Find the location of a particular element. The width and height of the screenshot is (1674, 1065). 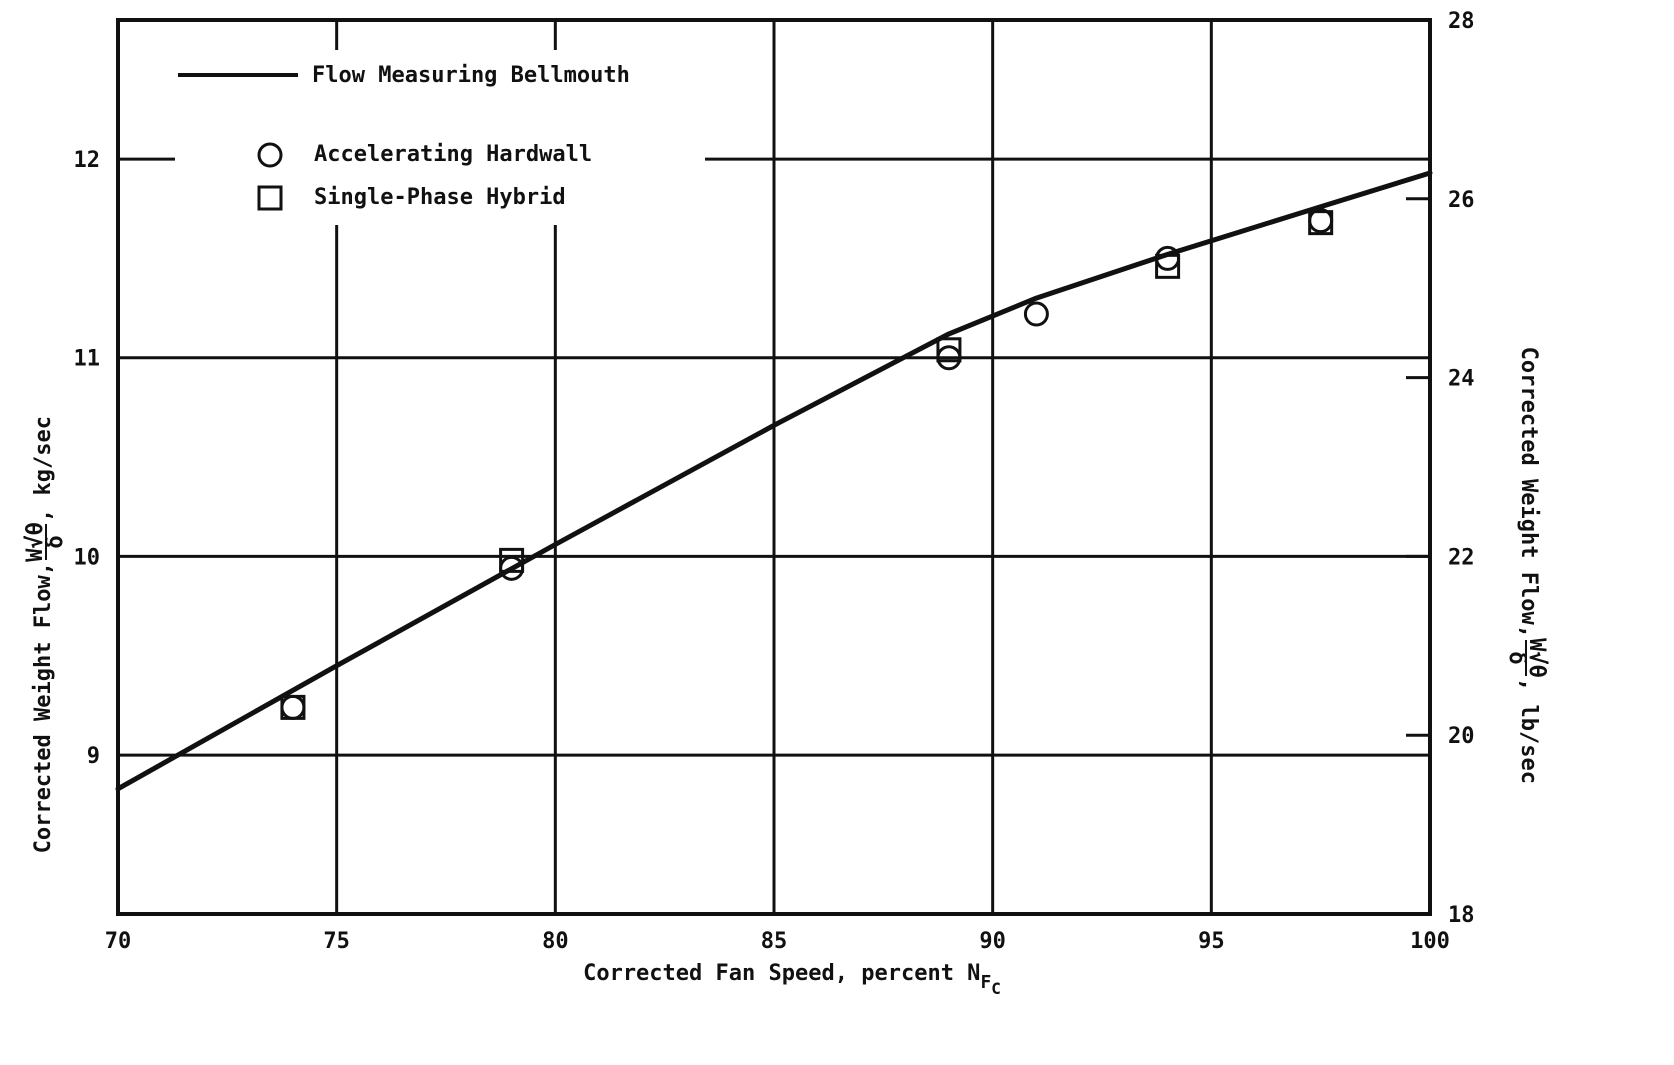

left-y-axis-title: Corrected Weight Flow, W√θ δ , kg/sec is located at coordinates (45, 634).